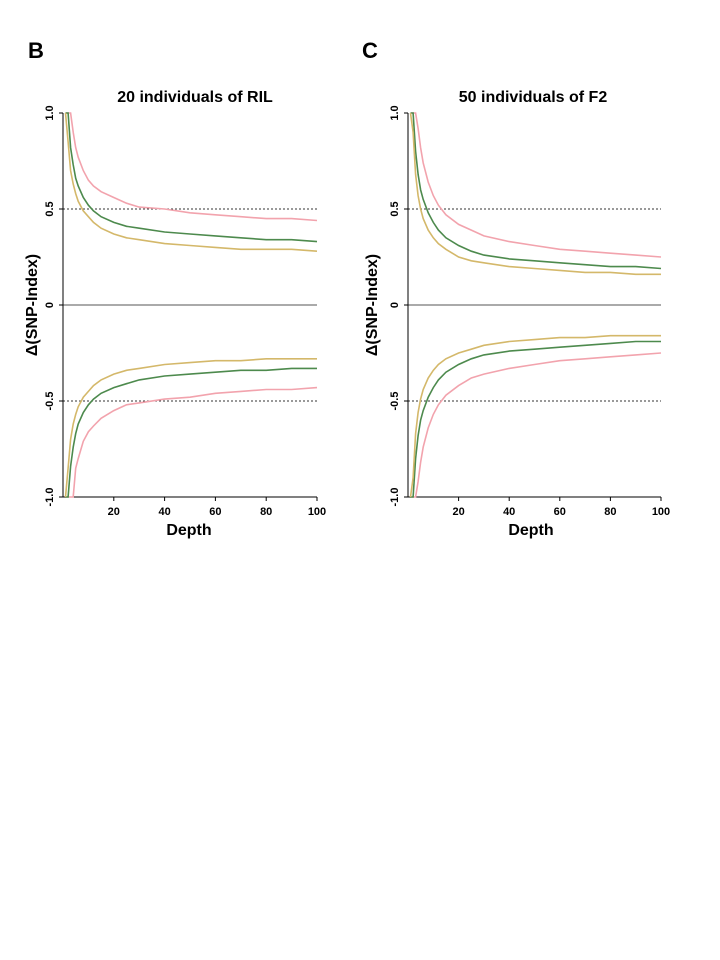 The height and width of the screenshot is (960, 720). What do you see at coordinates (188, 530) in the screenshot?
I see `panel-b-x-axis-label: Depth` at bounding box center [188, 530].